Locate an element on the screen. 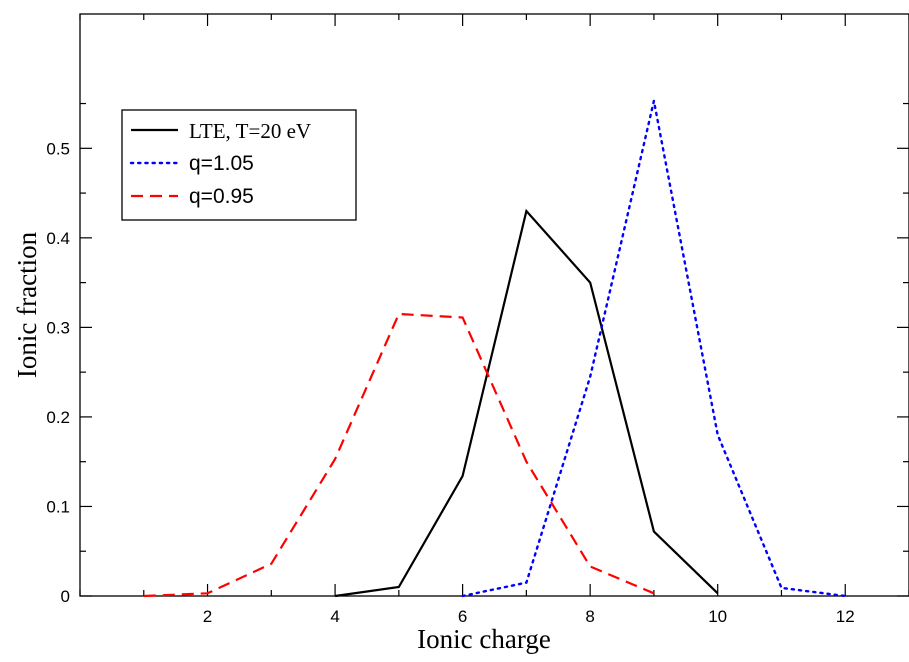 This screenshot has width=909, height=662. legend-box is located at coordinates (239, 165).